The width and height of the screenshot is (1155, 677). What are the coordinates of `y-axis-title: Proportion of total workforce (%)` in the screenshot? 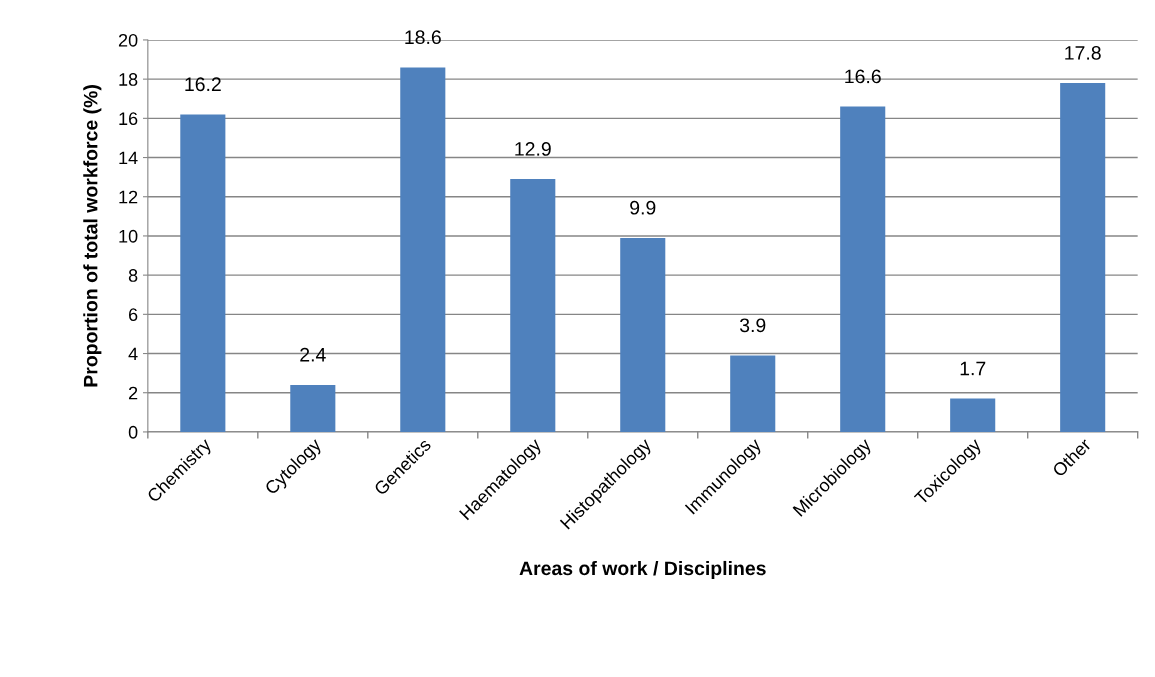 It's located at (92, 236).